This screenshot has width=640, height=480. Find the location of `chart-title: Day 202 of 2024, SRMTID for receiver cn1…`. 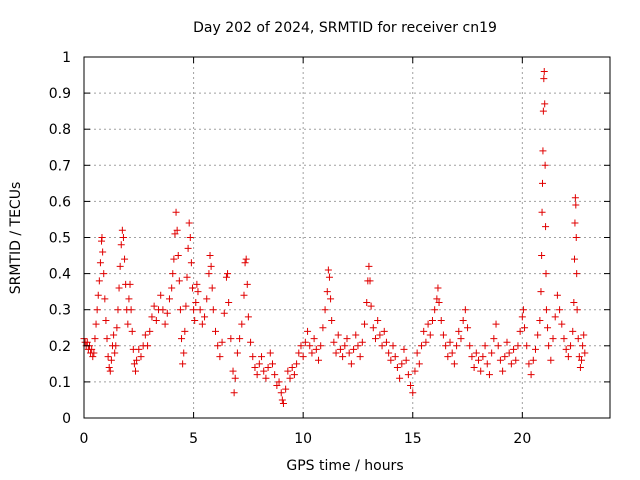

chart-title: Day 202 of 2024, SRMTID for receiver cn1… is located at coordinates (345, 28).